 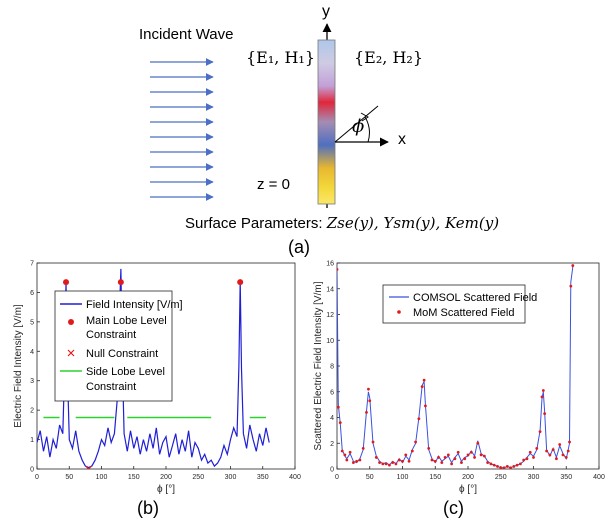 What do you see at coordinates (332, 470) in the screenshot?
I see `y-tick-label: 0` at bounding box center [332, 470].